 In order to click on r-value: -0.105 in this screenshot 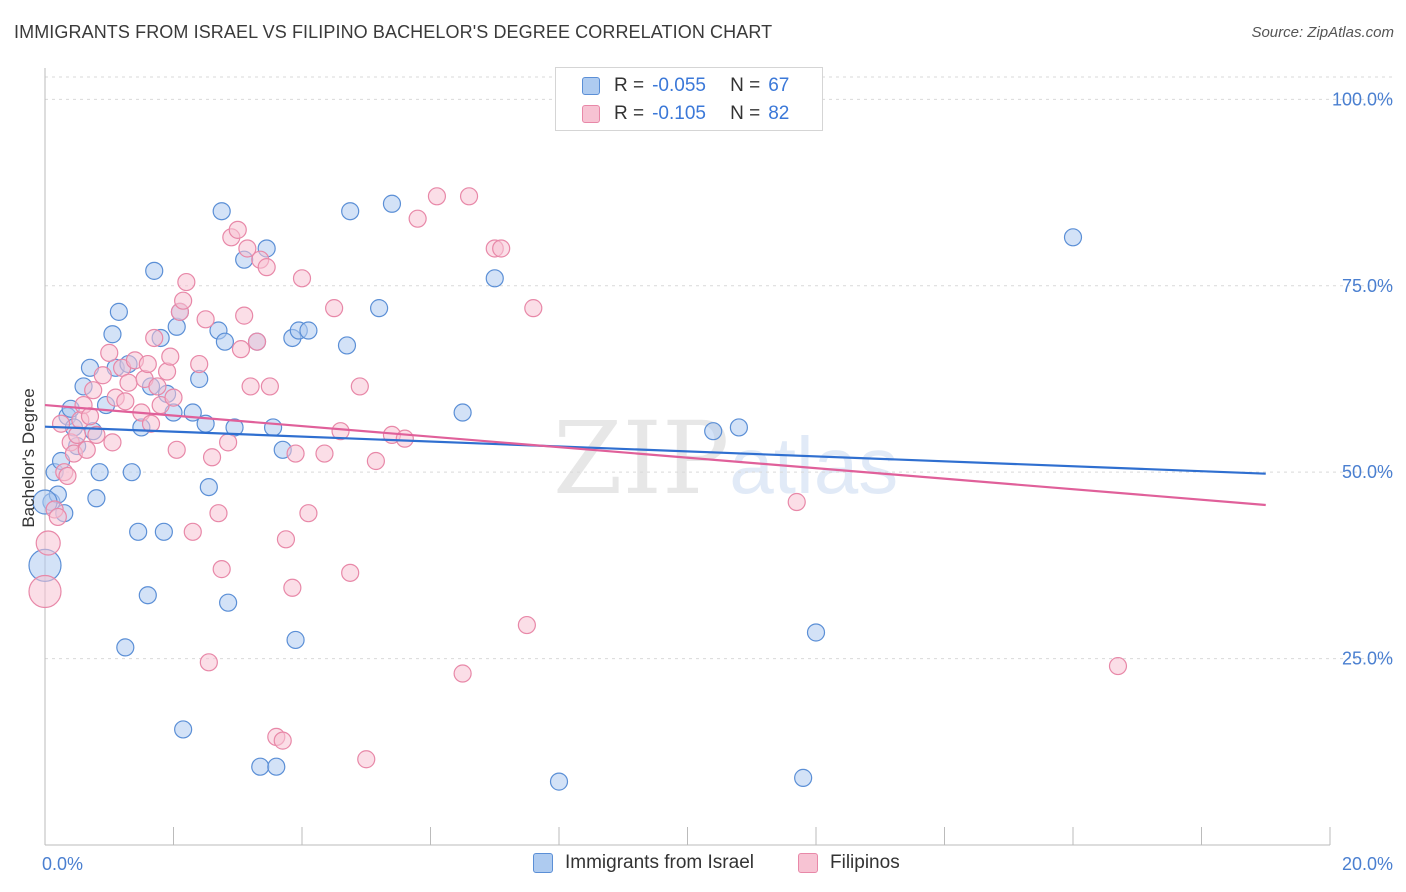, I will do `click(679, 113)`.